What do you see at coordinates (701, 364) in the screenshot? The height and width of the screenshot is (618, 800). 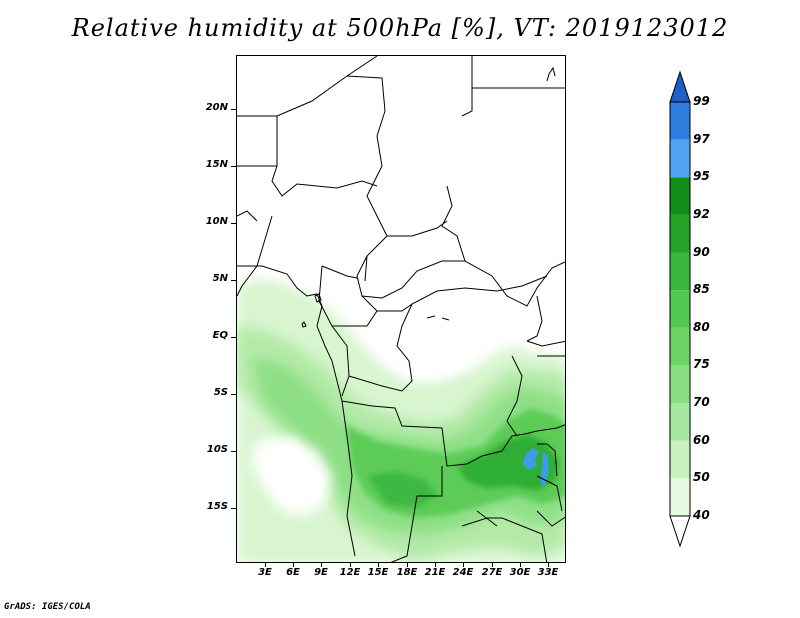 I see `colorbar-label: 75` at bounding box center [701, 364].